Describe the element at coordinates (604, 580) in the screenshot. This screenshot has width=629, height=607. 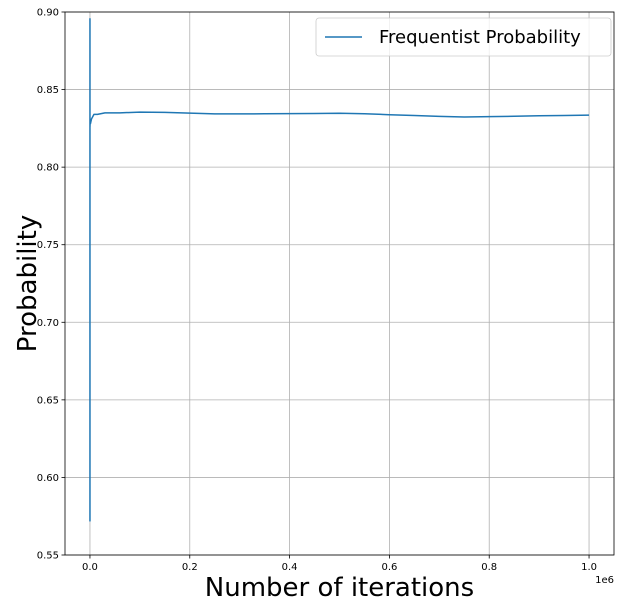
I see `x-offset-label: 1e6` at that location.